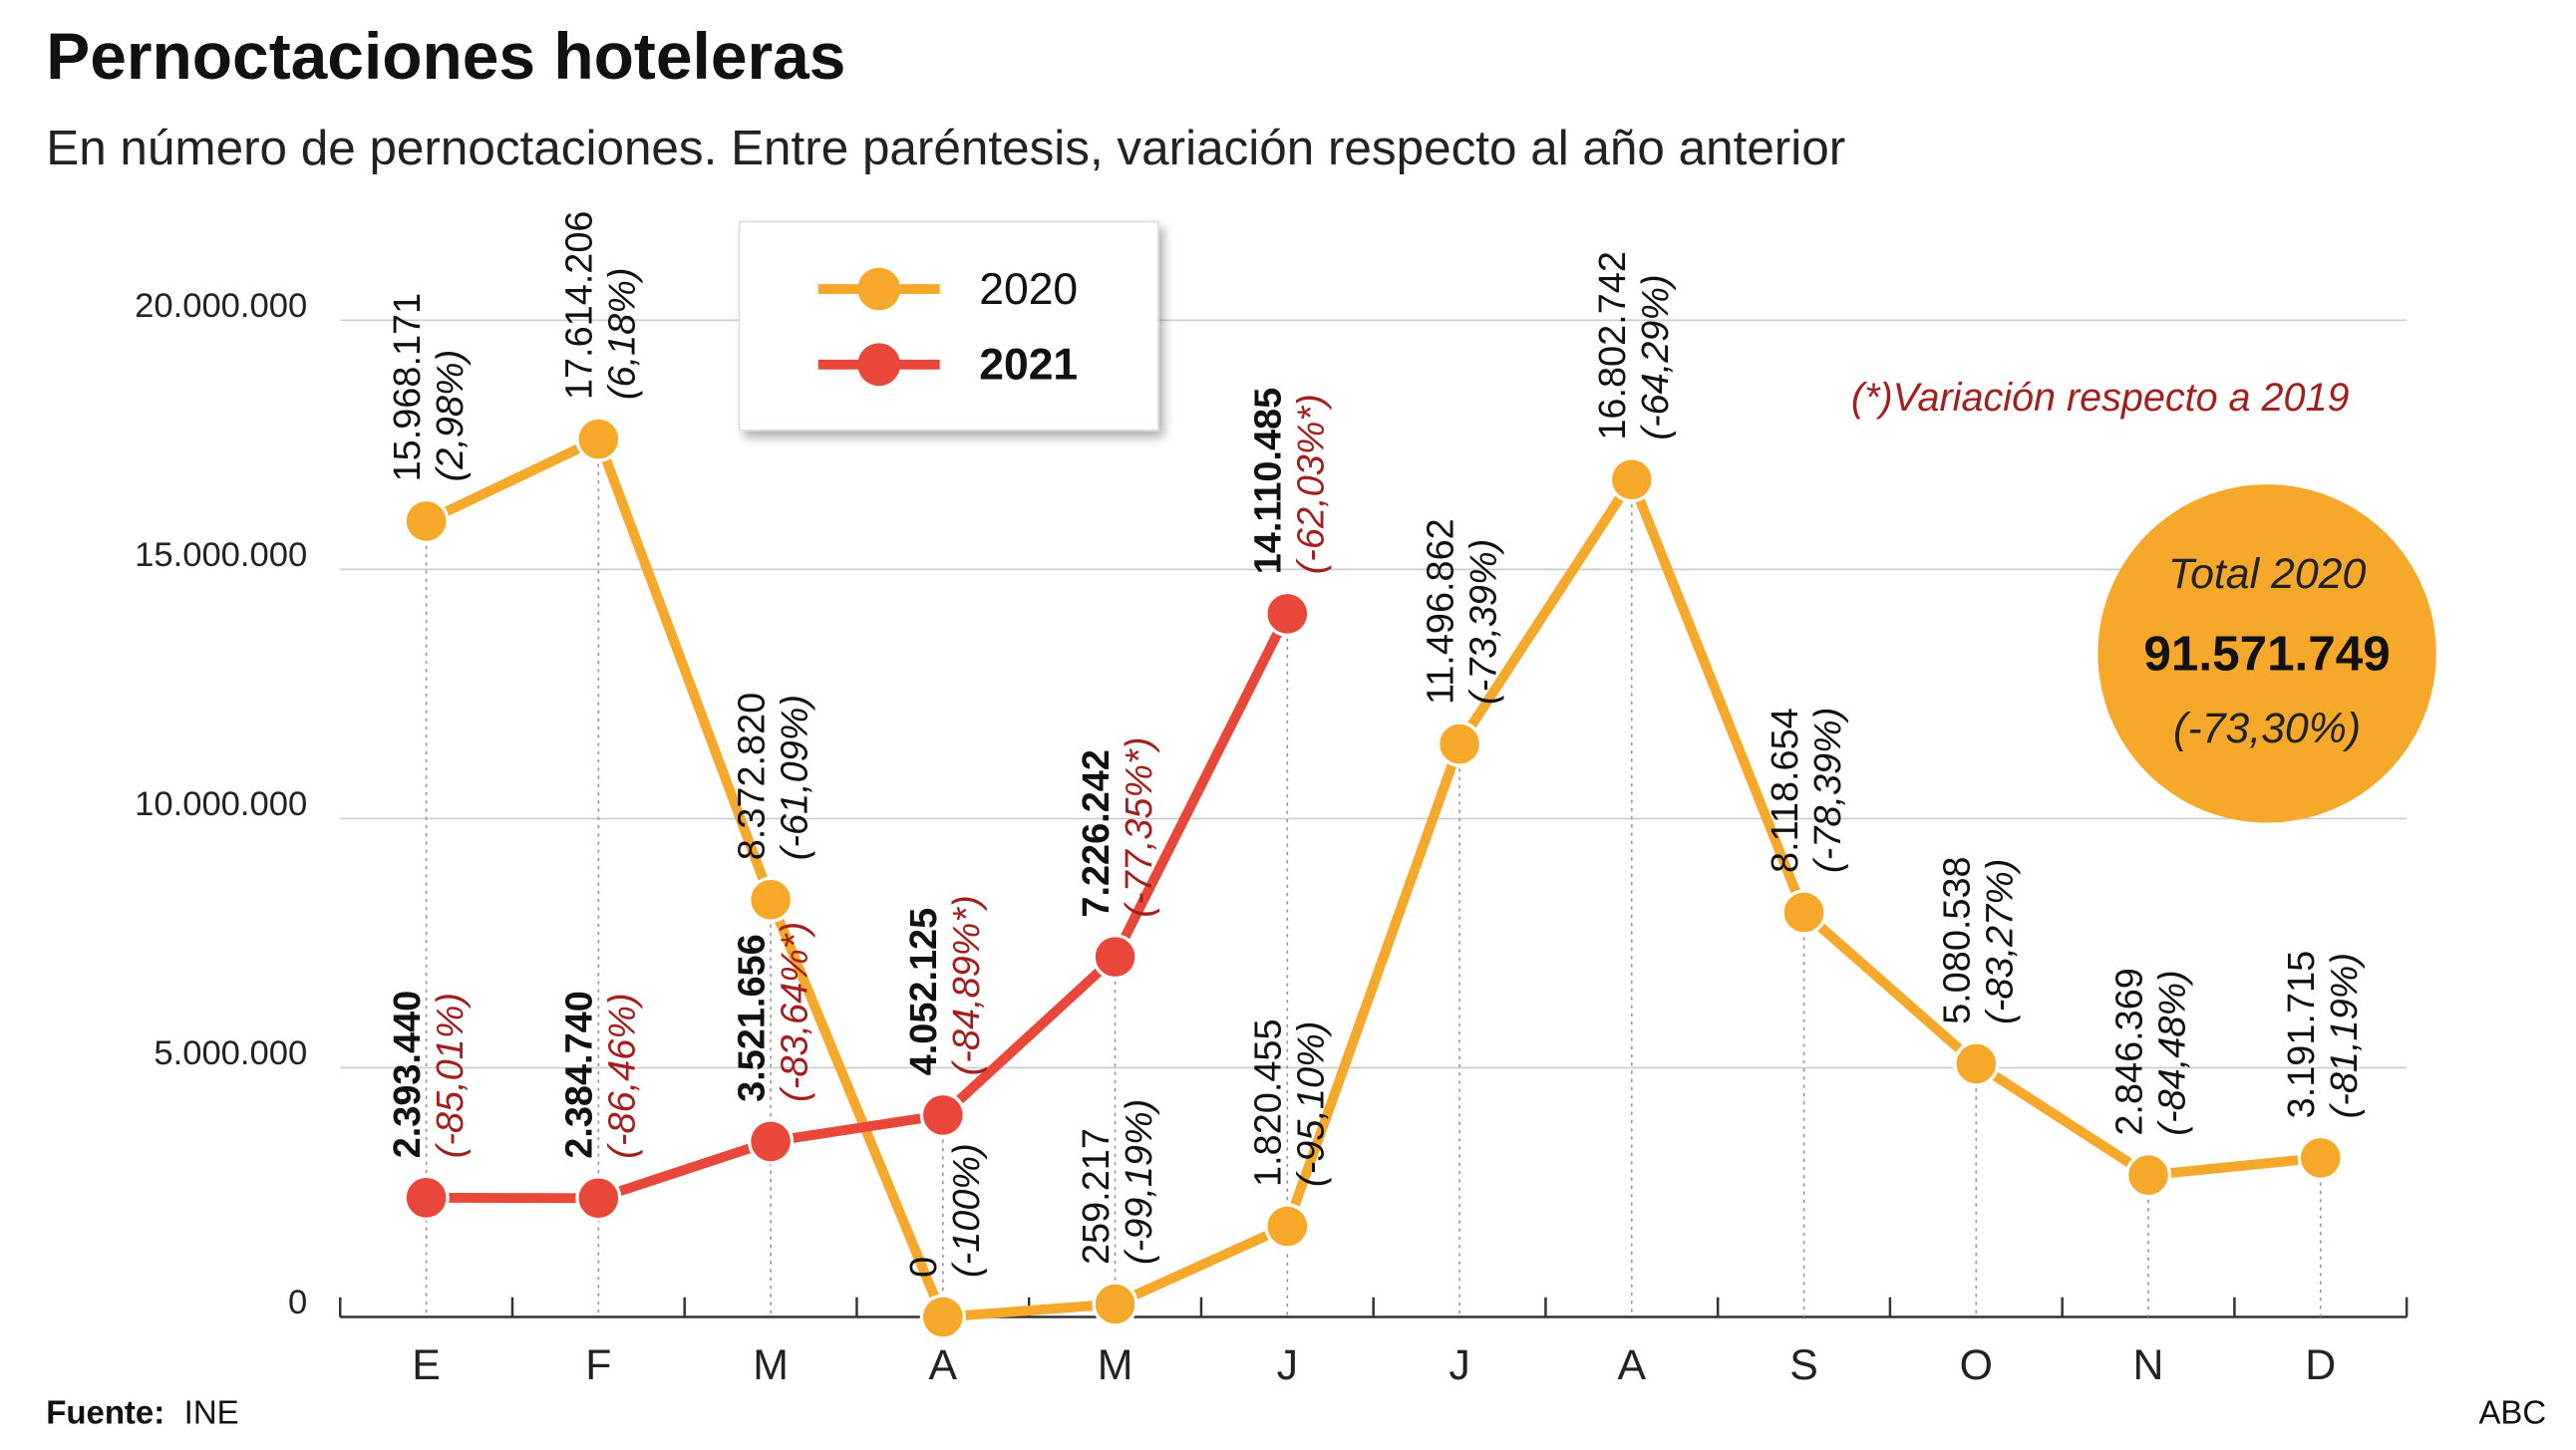 The image size is (2576, 1450). What do you see at coordinates (1656, 356) in the screenshot?
I see `variation-label: (-64,29%)` at bounding box center [1656, 356].